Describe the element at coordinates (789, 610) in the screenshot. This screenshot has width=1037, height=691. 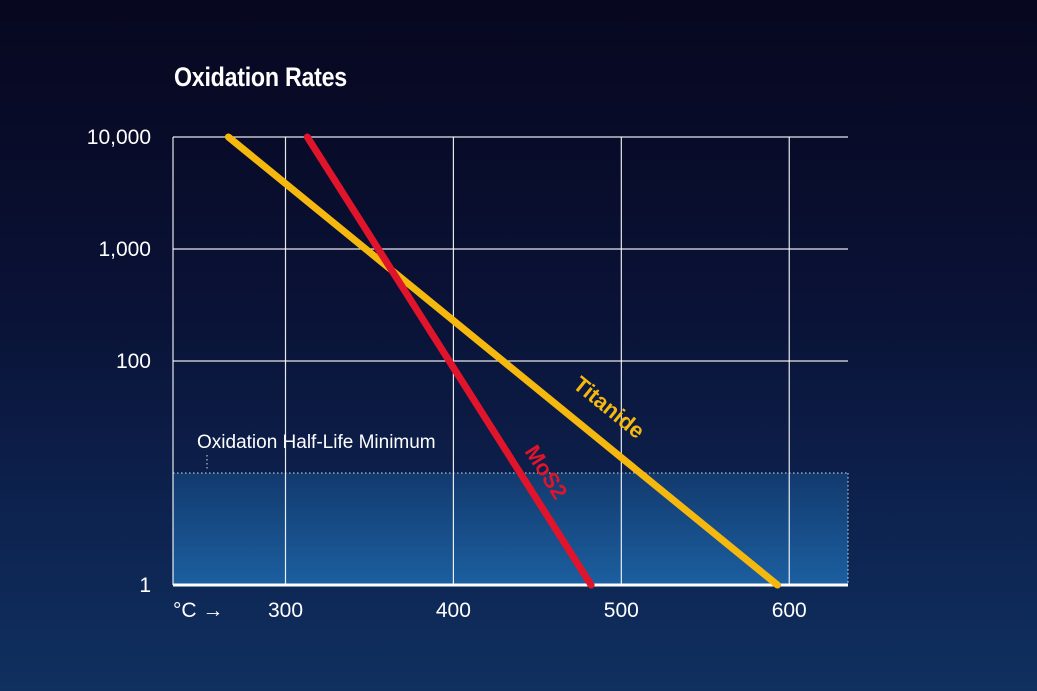
I see `x-tick-label: 600` at that location.